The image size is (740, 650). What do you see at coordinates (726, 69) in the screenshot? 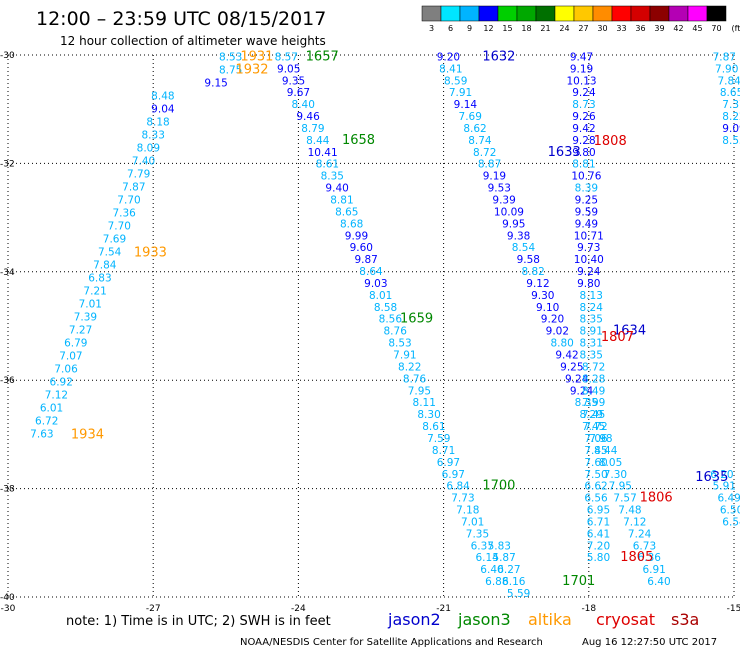
I see `wave-height-value: 7.90` at bounding box center [726, 69].